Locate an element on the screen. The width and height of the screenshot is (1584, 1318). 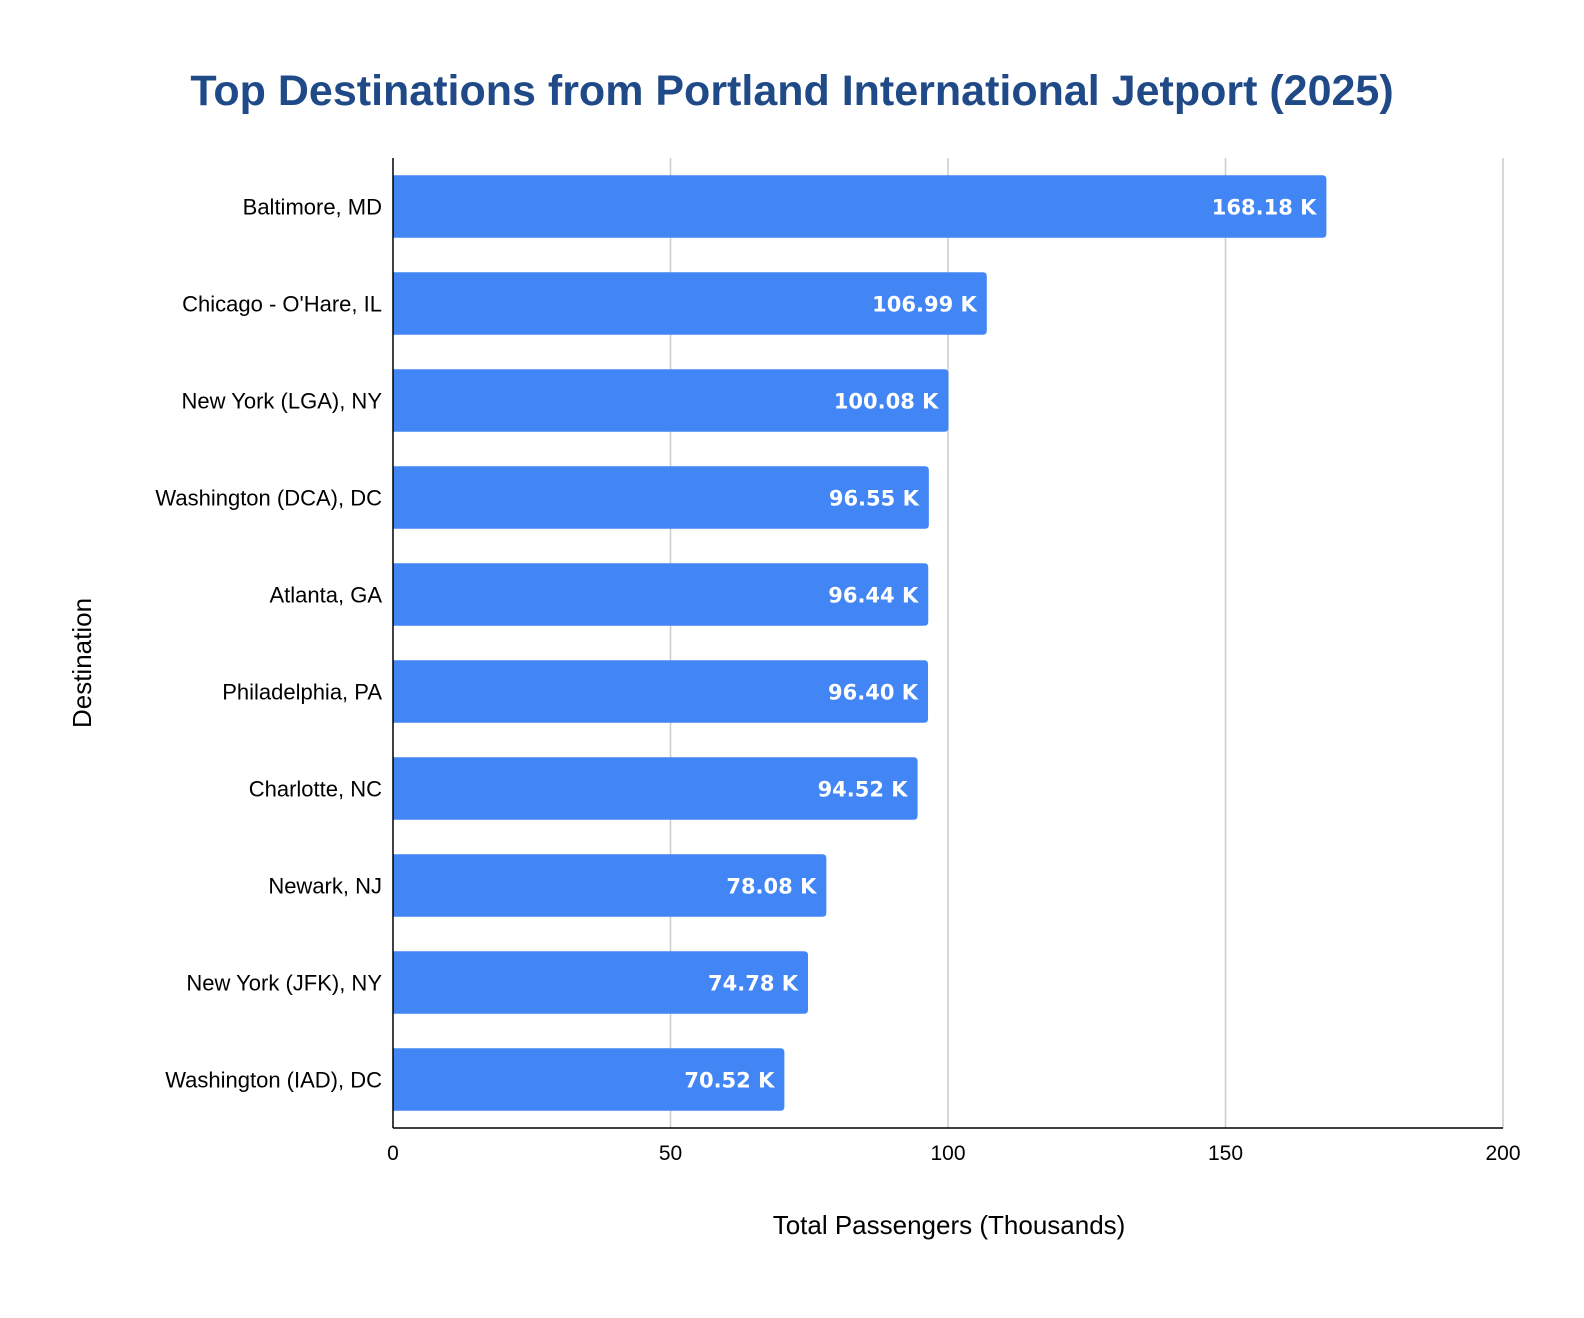
category-label: Chicago - O'Hare, IL is located at coordinates (282, 304).